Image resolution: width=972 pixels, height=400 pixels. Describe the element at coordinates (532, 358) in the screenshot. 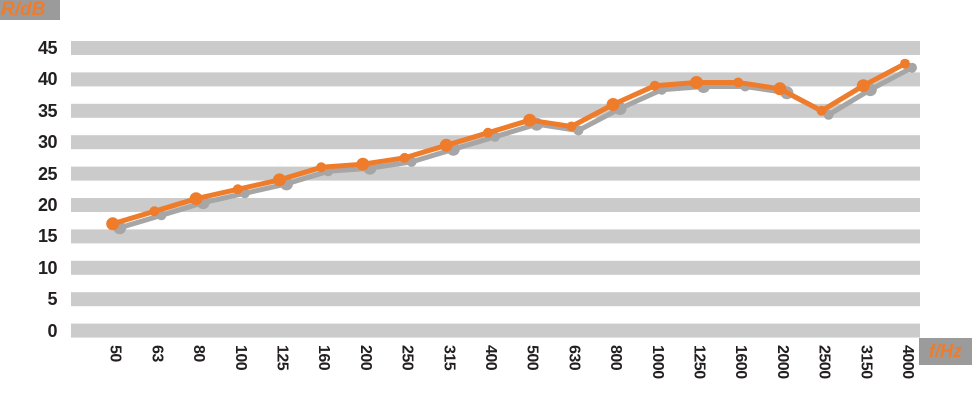

I see `x-axis-tick-label: 500` at that location.